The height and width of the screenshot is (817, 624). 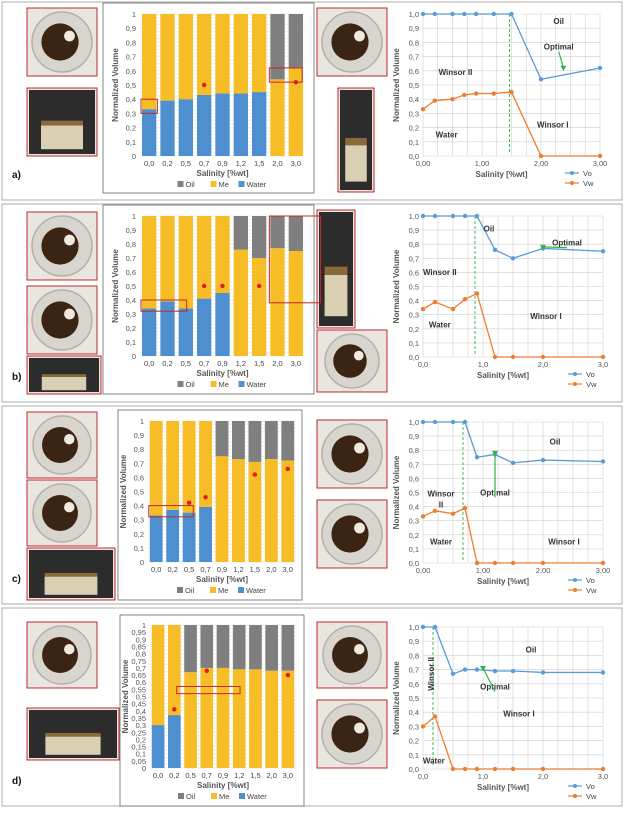 I want to click on tube-liquid, so click(x=64, y=383).